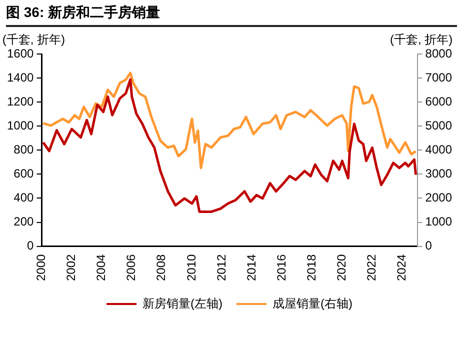 This screenshot has width=463, height=342. What do you see at coordinates (24, 173) in the screenshot?
I see `y-tick-label: 600` at bounding box center [24, 173].